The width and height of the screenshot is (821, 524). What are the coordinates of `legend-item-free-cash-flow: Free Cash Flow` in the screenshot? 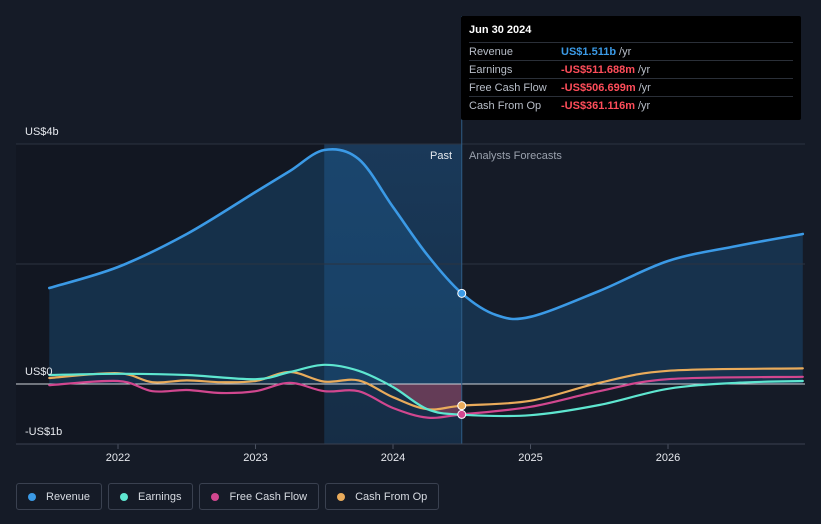 It's located at (259, 496).